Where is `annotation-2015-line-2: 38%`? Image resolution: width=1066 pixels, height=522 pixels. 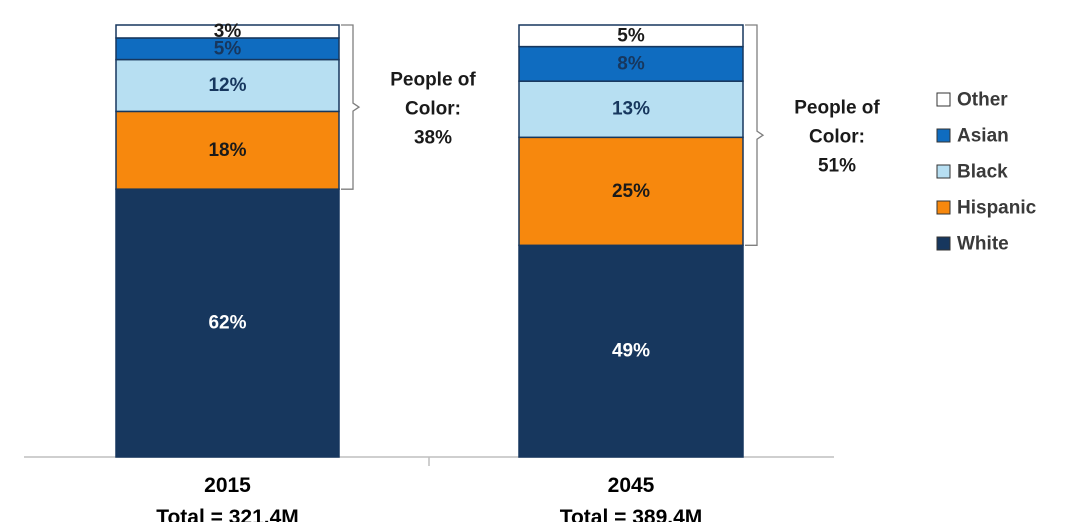
annotation-2015-line-2: 38% is located at coordinates (433, 138).